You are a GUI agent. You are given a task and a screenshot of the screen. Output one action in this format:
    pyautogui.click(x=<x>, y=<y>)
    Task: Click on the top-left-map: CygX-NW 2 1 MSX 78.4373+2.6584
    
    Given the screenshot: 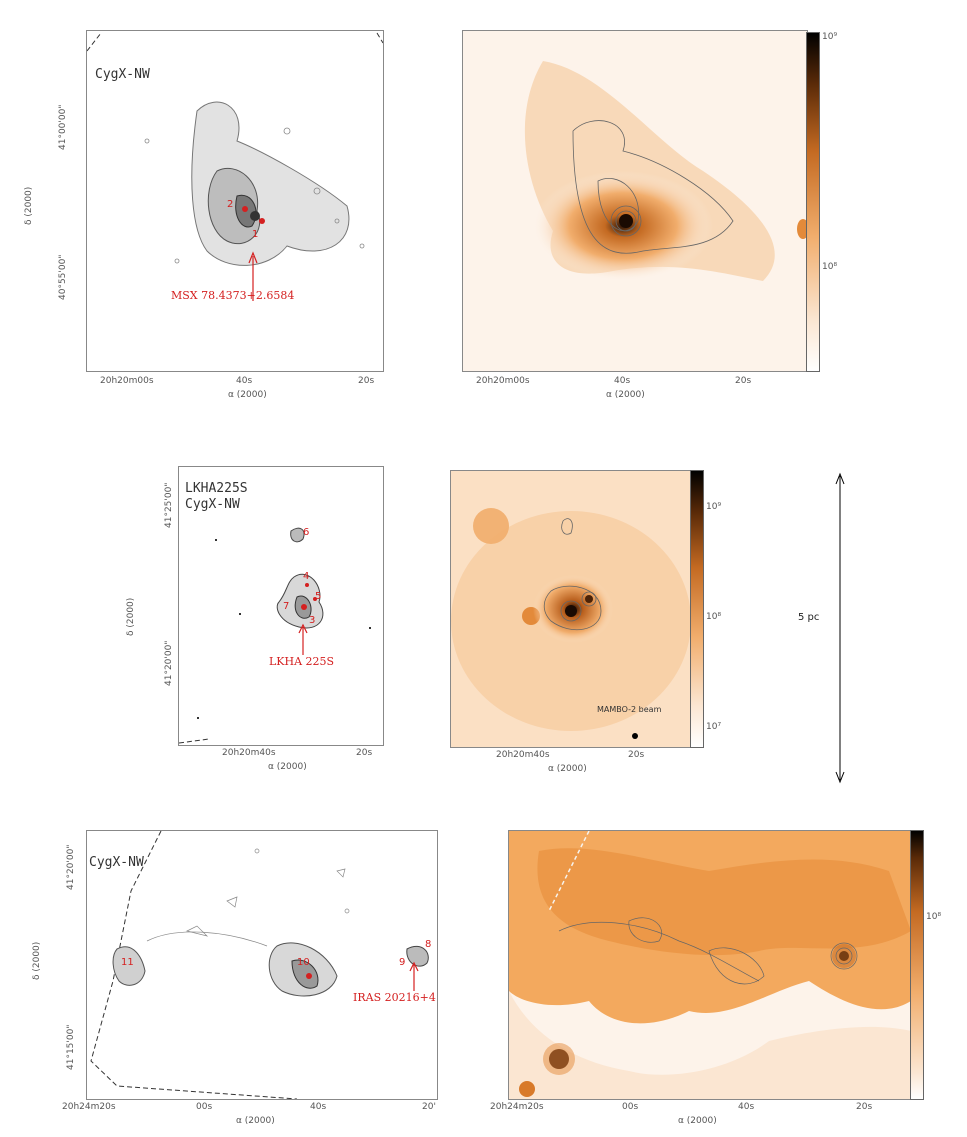 What is the action you would take?
    pyautogui.click(x=235, y=201)
    